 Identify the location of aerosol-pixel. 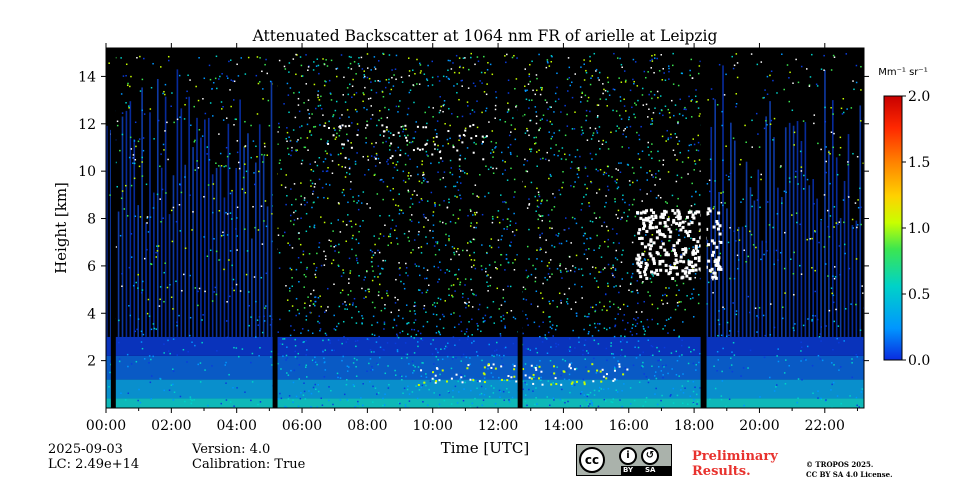
(570, 368).